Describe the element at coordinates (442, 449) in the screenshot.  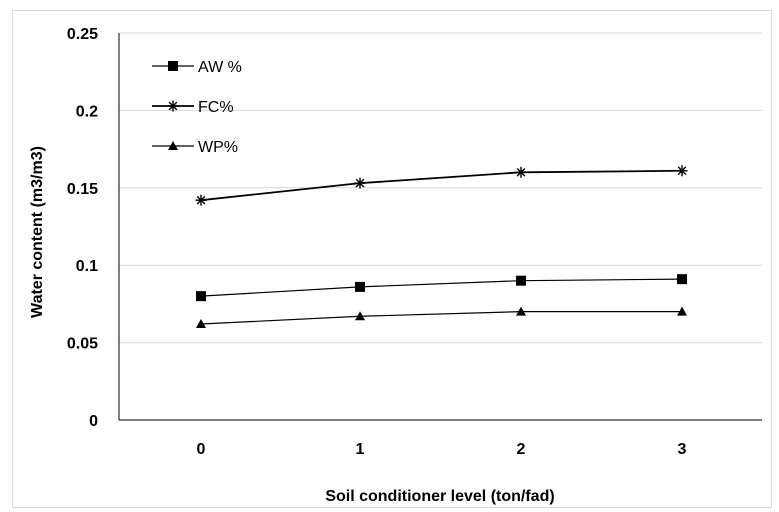
I see `x-axis-ticks: 0 1 2 3` at that location.